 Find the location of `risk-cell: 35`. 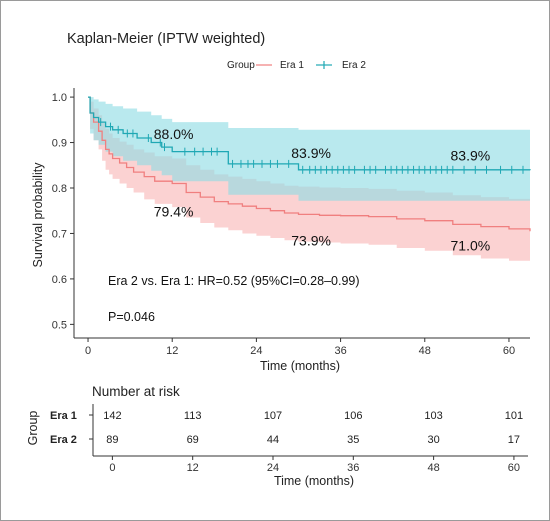

risk-cell: 35 is located at coordinates (353, 440).